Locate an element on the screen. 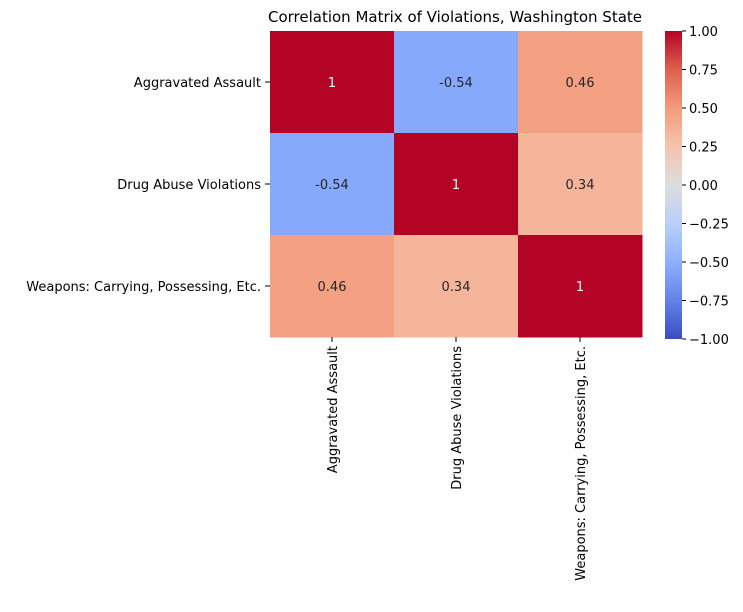 The image size is (743, 612). colorbar-tick-label: 0.50 is located at coordinates (703, 109).